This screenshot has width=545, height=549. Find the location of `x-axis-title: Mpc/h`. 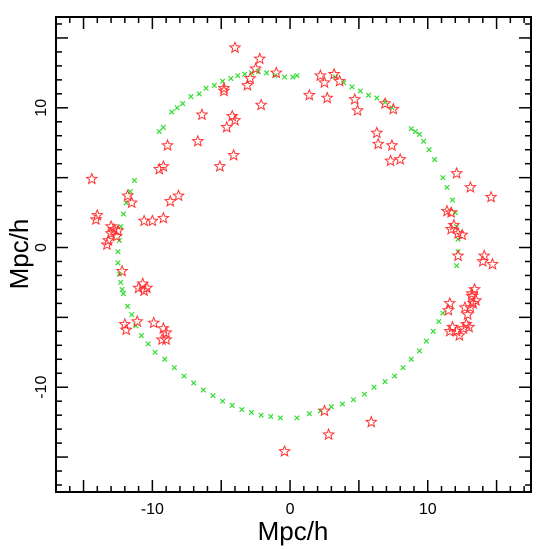

x-axis-title: Mpc/h is located at coordinates (293, 531).